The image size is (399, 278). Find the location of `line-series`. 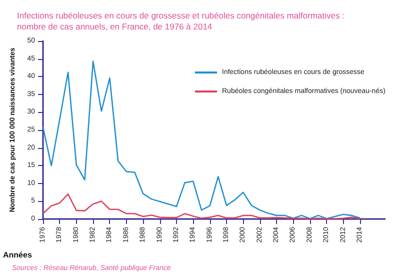

line-series is located at coordinates (201, 206).